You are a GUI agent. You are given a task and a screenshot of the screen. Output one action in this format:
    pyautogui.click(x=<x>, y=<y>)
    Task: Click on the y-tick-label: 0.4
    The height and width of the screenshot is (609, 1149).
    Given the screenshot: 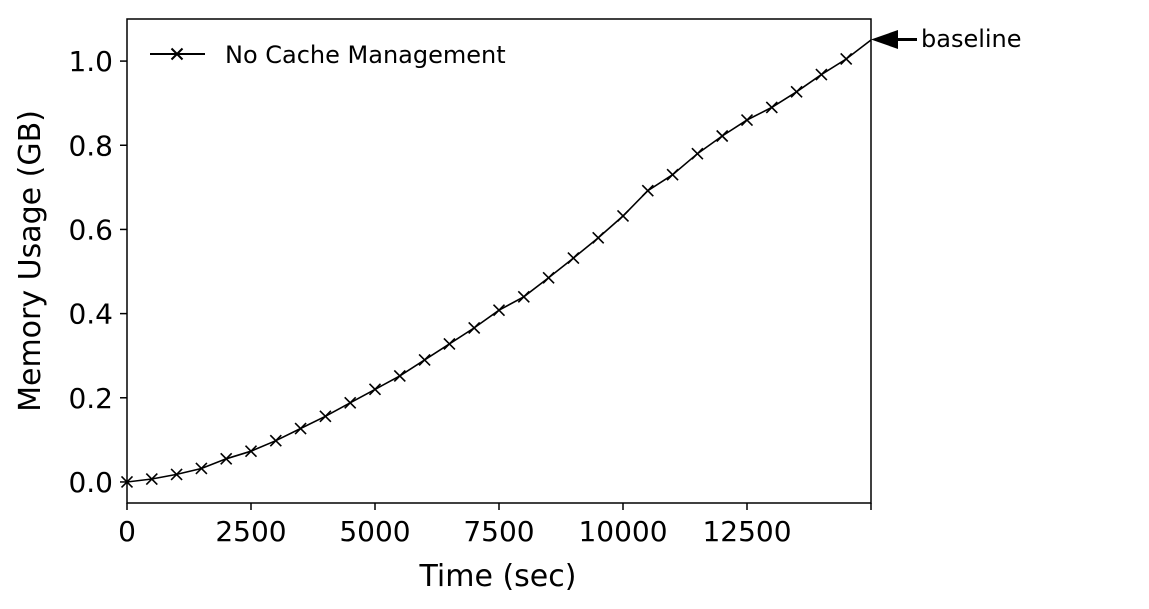 What is the action you would take?
    pyautogui.click(x=90, y=314)
    